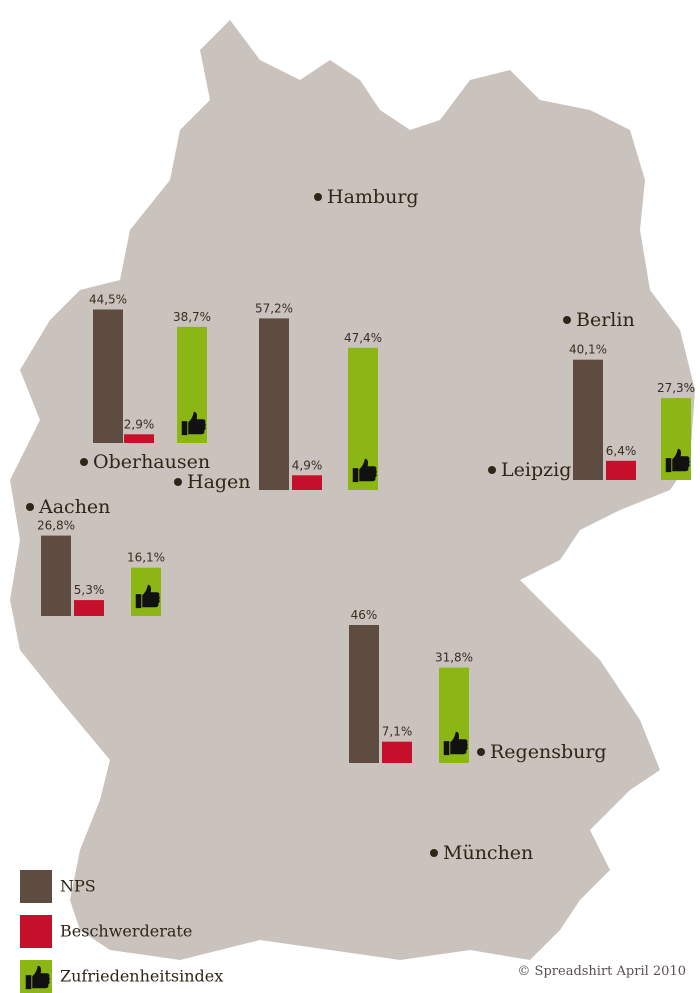 The height and width of the screenshot is (993, 700). Describe the element at coordinates (219, 482) in the screenshot. I see `city-label: Hagen` at that location.